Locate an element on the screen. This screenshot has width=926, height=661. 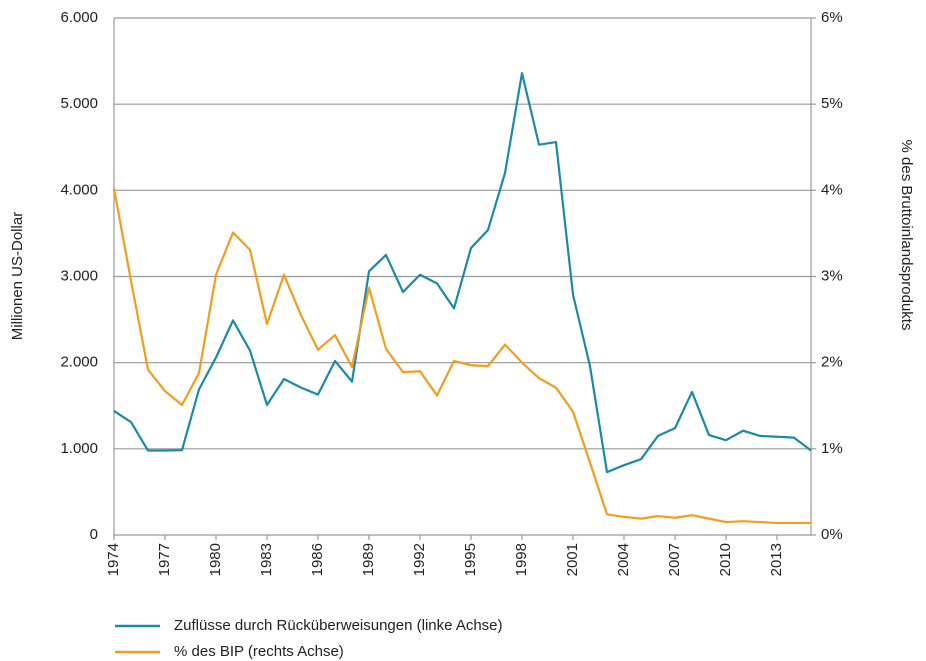
legend-label: % des BIP (rechts Achse) is located at coordinates (259, 651).